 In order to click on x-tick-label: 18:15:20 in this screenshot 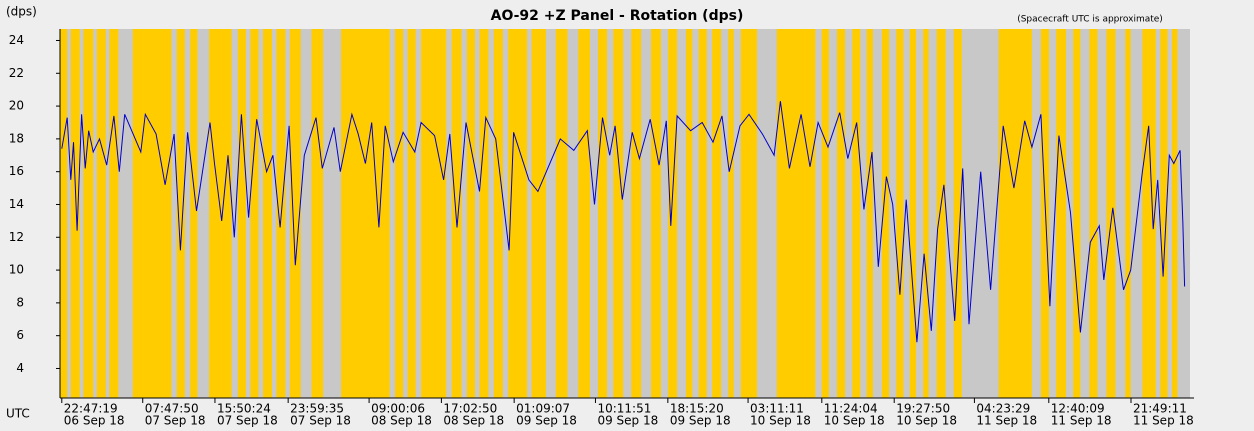, I will do `click(697, 409)`.